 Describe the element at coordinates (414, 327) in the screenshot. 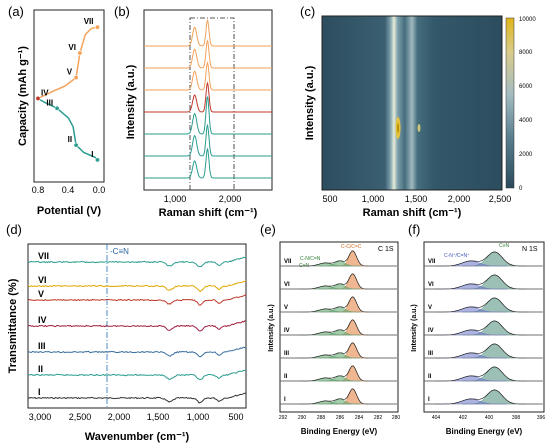

I see `panel-f-ylabel: Intensity (a.u.)` at that location.